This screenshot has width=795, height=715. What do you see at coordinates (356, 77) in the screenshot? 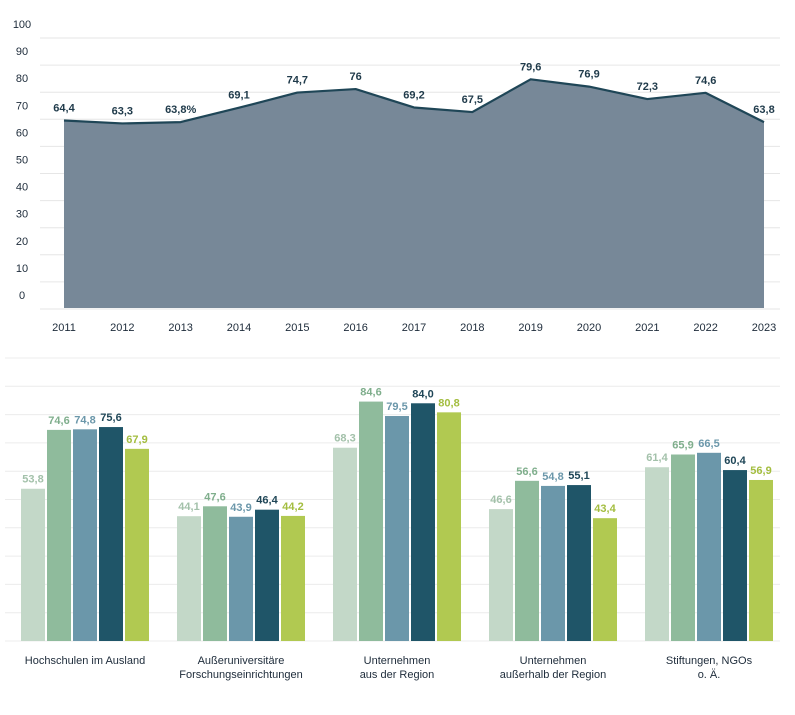
I see `data-label: 76` at bounding box center [356, 77].